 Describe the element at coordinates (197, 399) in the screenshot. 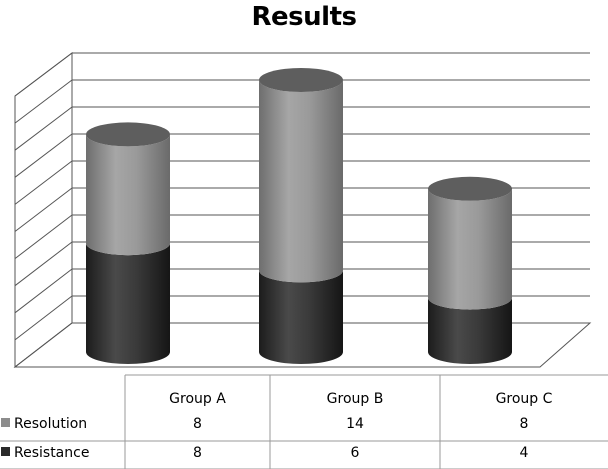

I see `table-header-group-a: Group A` at that location.